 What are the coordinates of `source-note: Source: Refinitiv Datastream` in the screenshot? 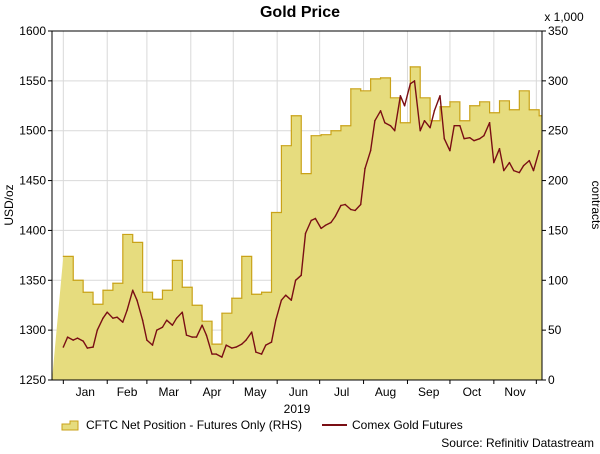 It's located at (517, 443).